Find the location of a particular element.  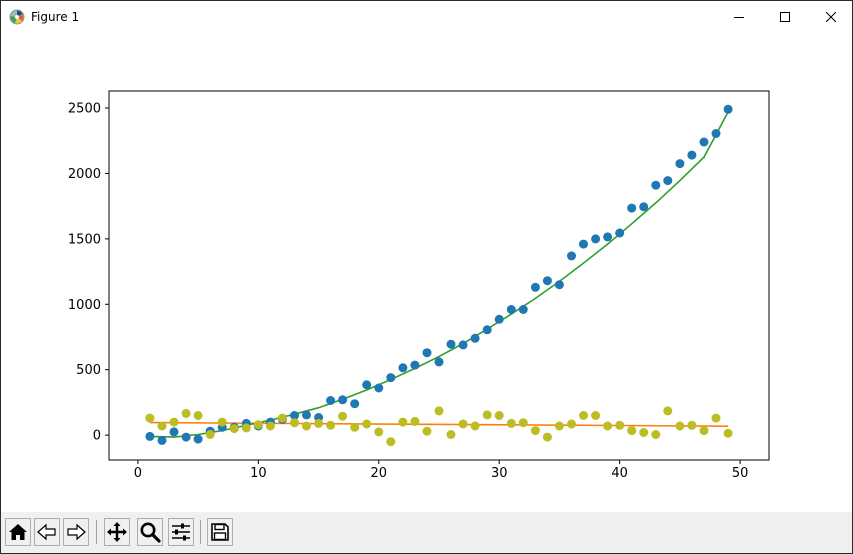

pan-icon is located at coordinates (117, 532).